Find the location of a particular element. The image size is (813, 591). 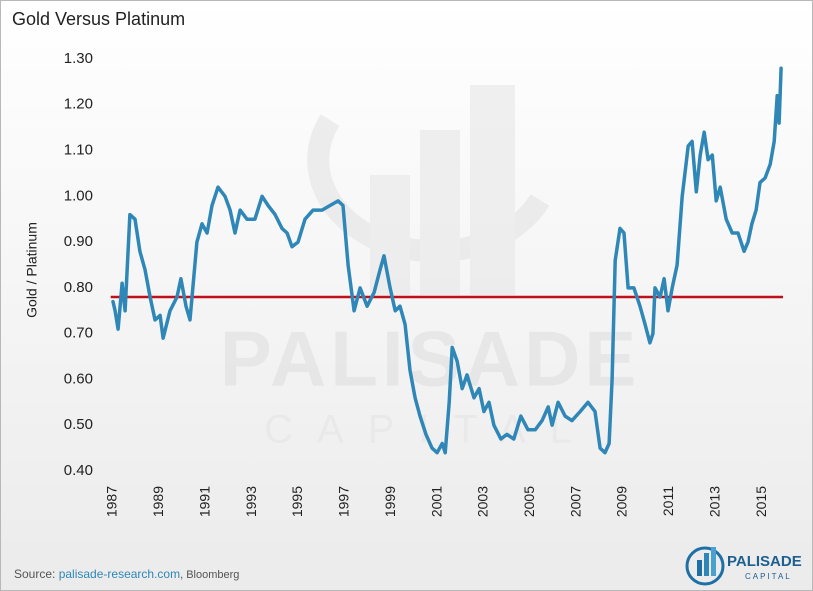

watermark-text: PALISADE is located at coordinates (430, 359).